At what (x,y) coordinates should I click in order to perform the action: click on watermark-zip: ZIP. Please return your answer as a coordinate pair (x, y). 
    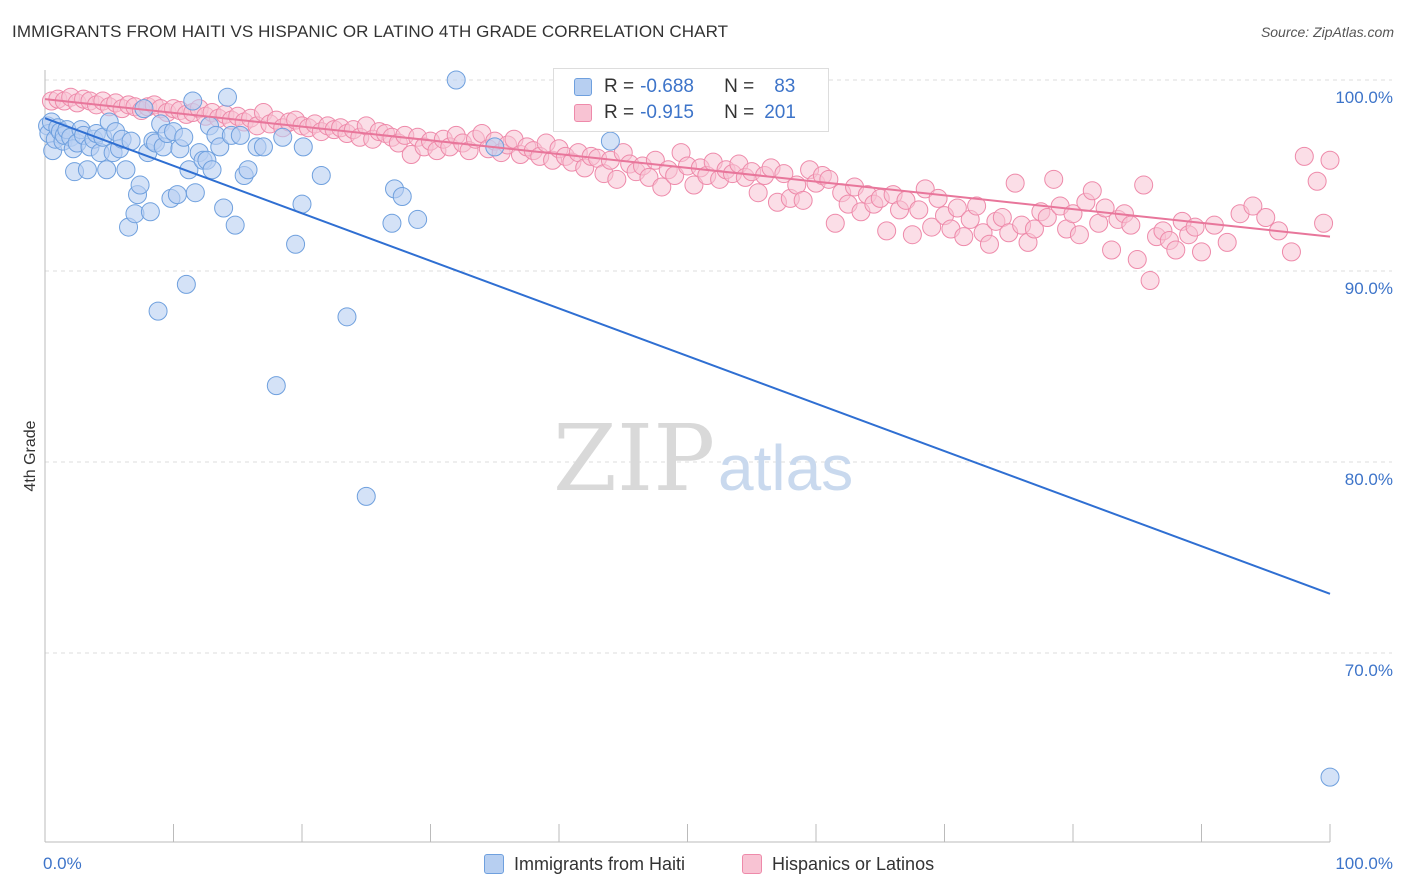
    Looking at the image, I should click on (634, 458).